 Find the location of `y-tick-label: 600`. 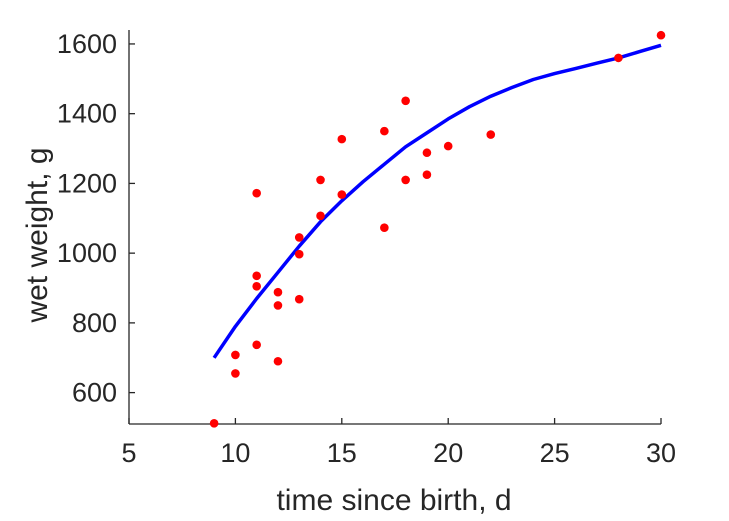

y-tick-label: 600 is located at coordinates (94, 393).